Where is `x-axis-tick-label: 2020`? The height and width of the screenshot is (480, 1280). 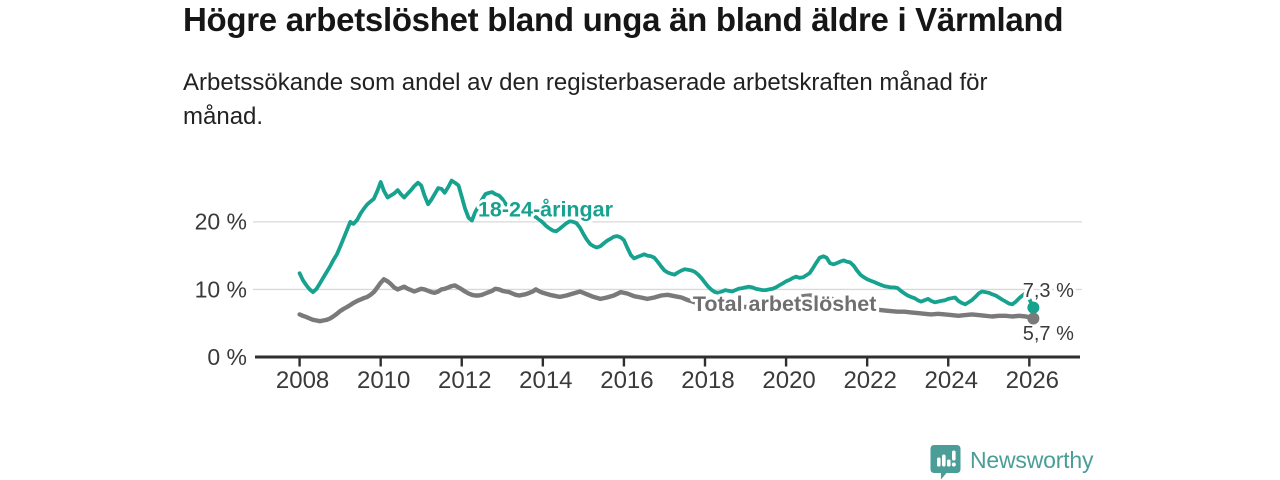 x-axis-tick-label: 2020 is located at coordinates (788, 380).